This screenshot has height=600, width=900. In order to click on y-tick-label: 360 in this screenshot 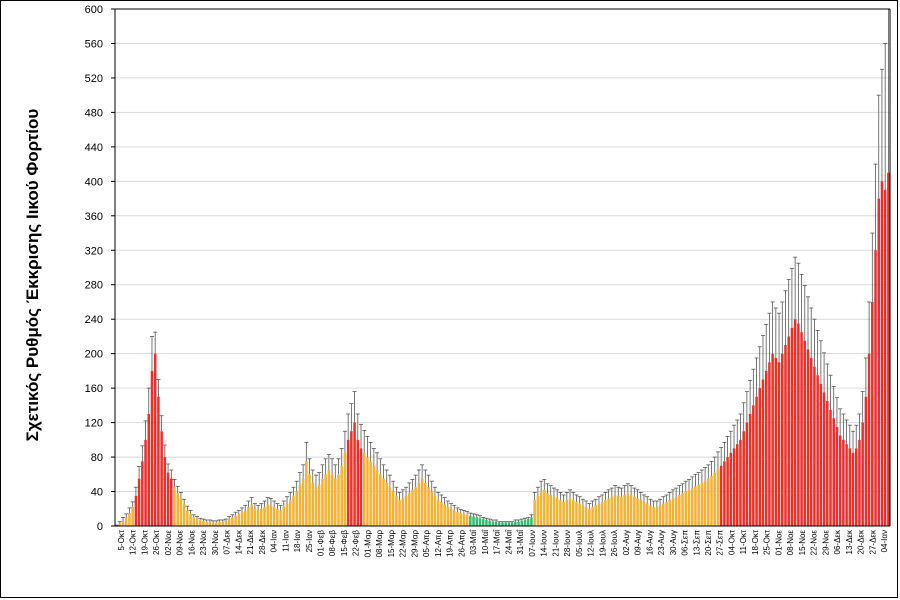, I will do `click(94, 217)`.